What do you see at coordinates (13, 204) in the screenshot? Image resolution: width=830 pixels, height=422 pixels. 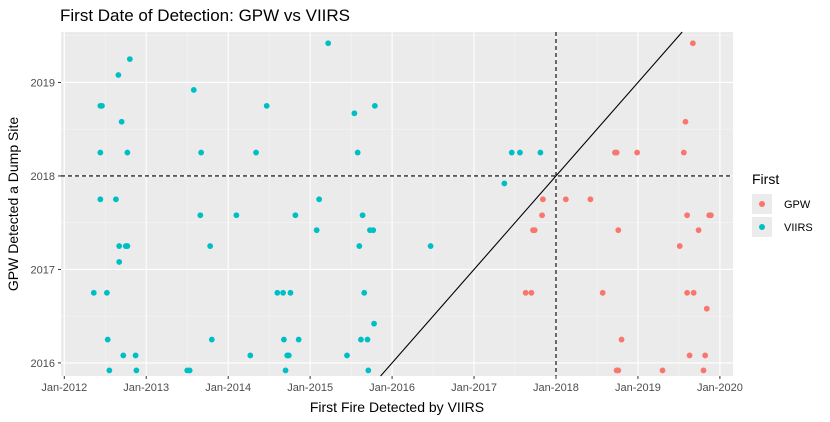 I see `y-axis-label: GPW Detected a Dump Site` at bounding box center [13, 204].